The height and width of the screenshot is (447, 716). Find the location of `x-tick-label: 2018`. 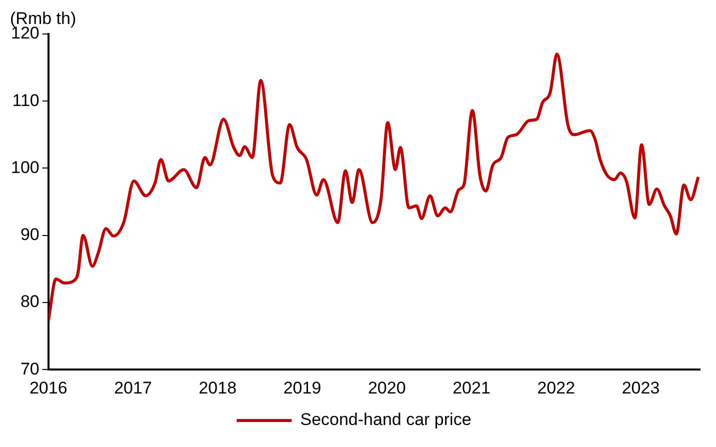

x-tick-label: 2018 is located at coordinates (217, 388).